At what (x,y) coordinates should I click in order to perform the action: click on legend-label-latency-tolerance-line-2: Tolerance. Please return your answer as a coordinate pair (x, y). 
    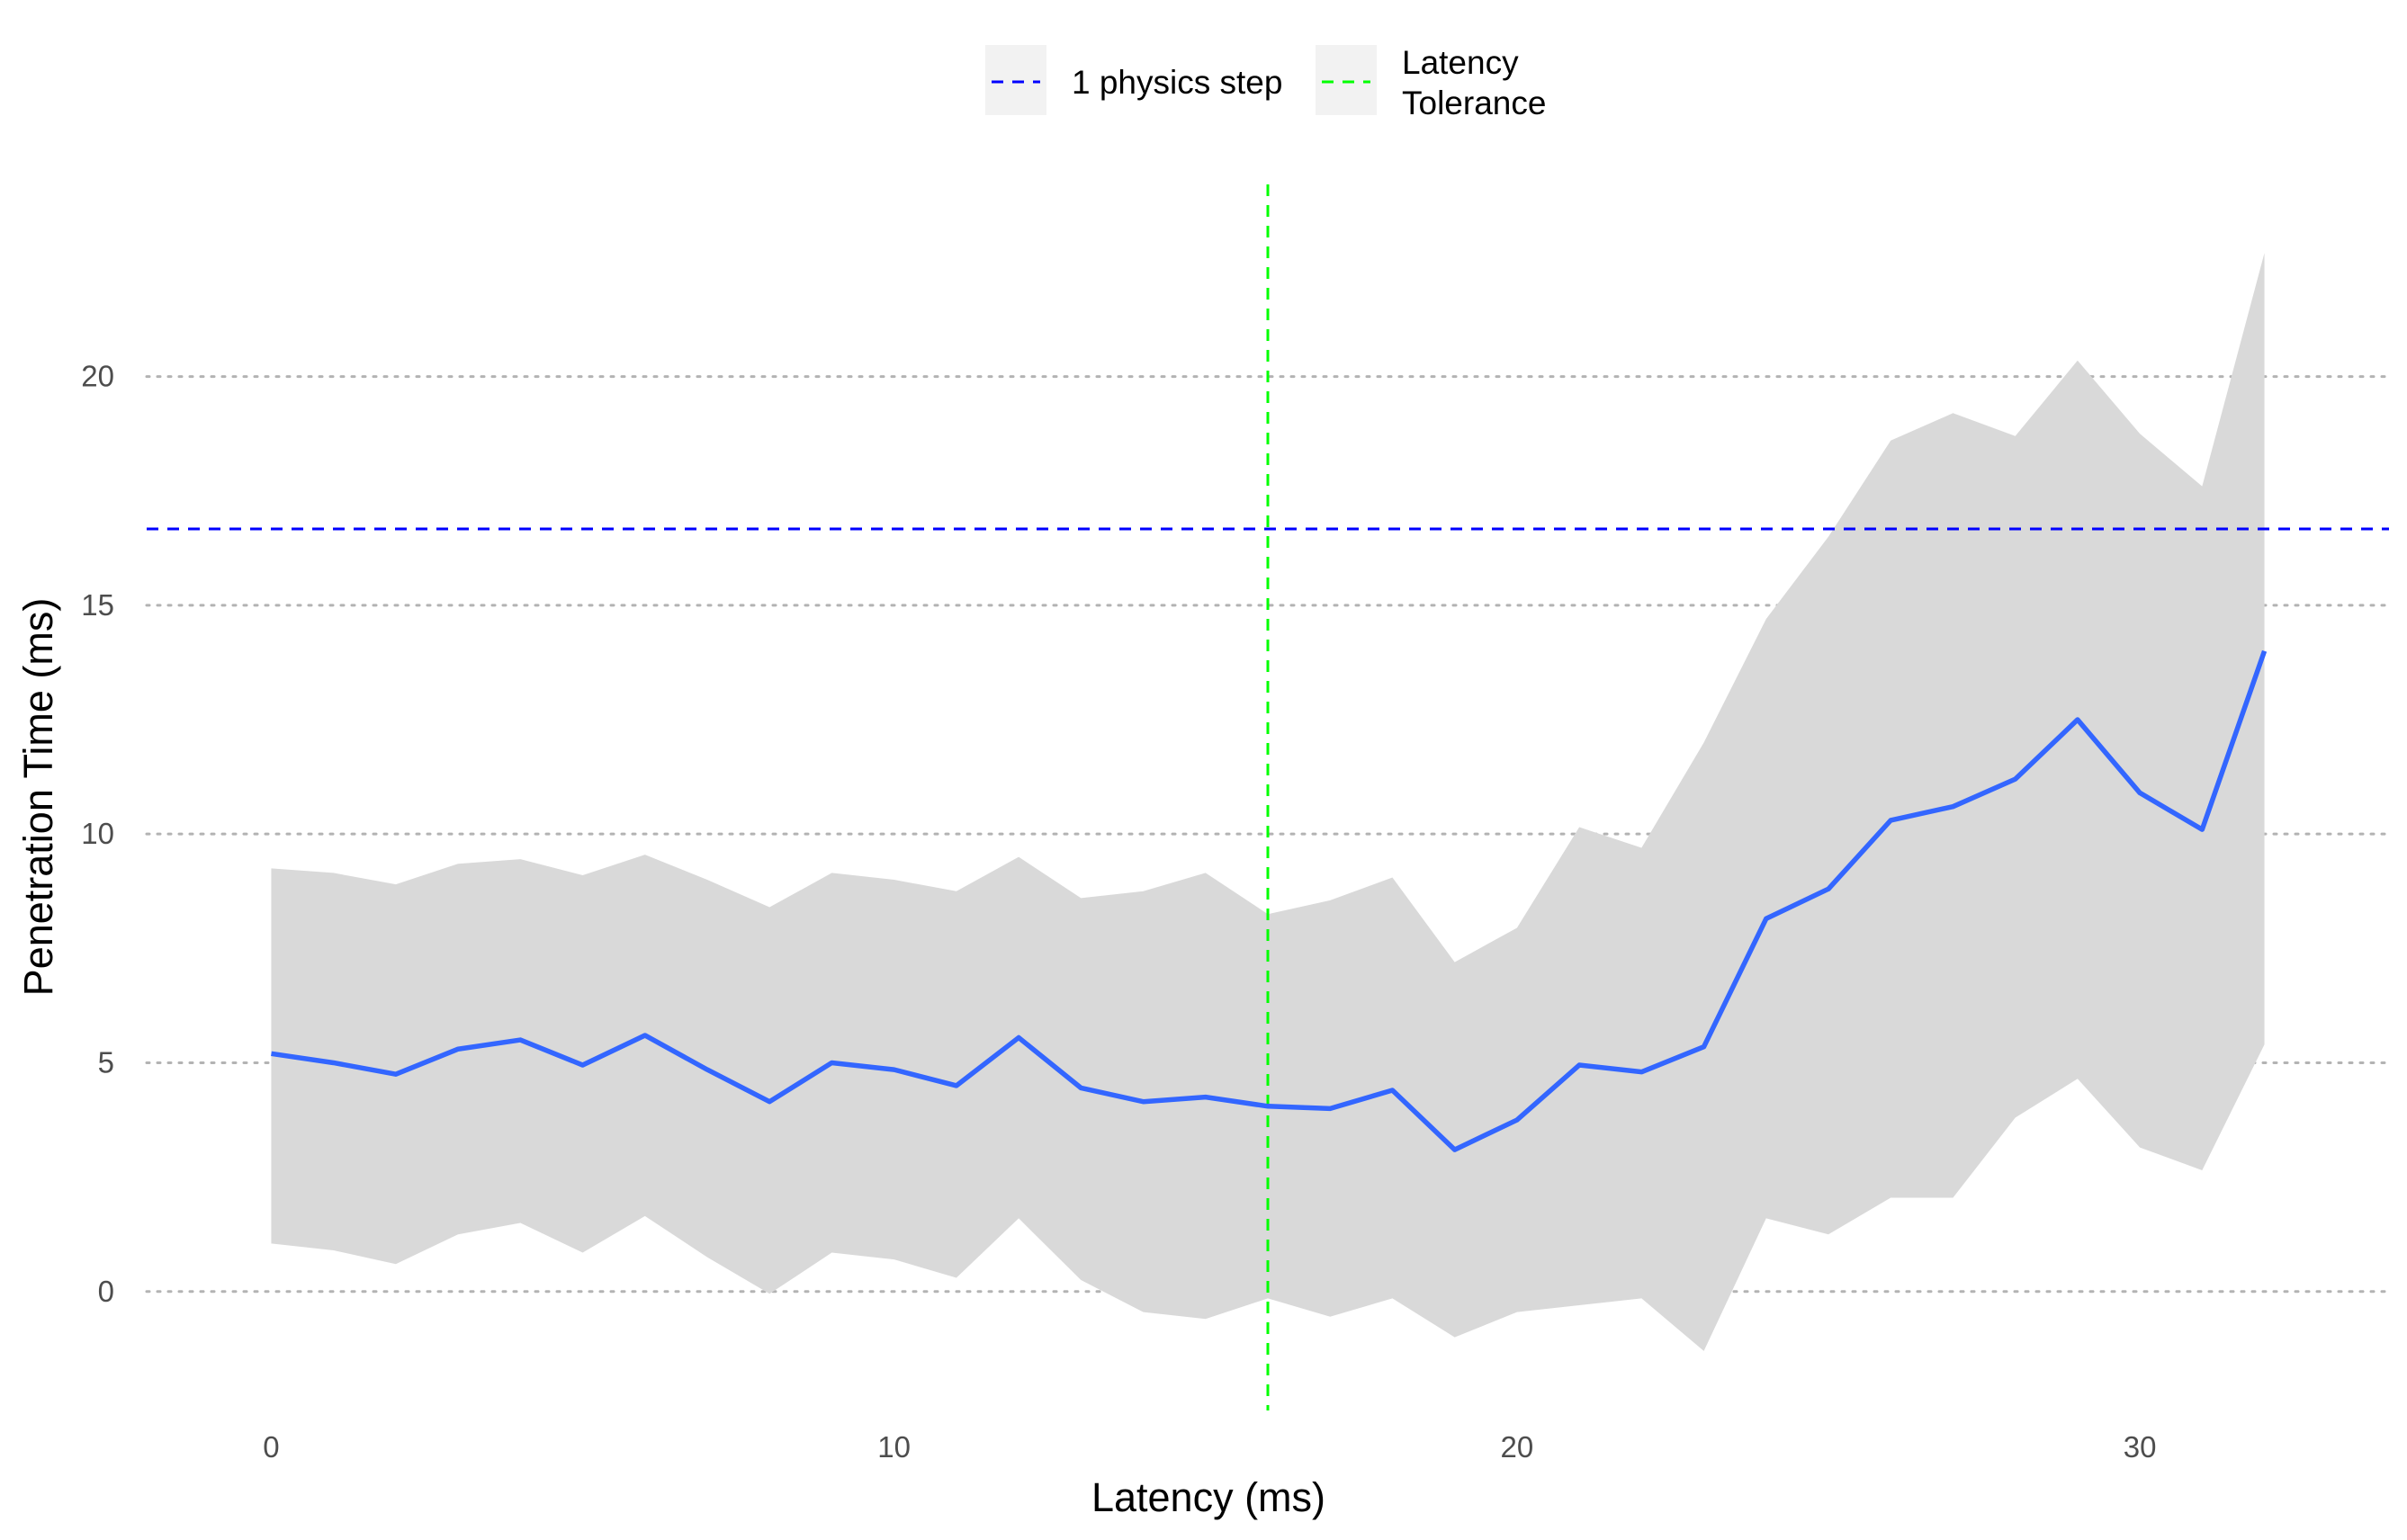
    Looking at the image, I should click on (1474, 103).